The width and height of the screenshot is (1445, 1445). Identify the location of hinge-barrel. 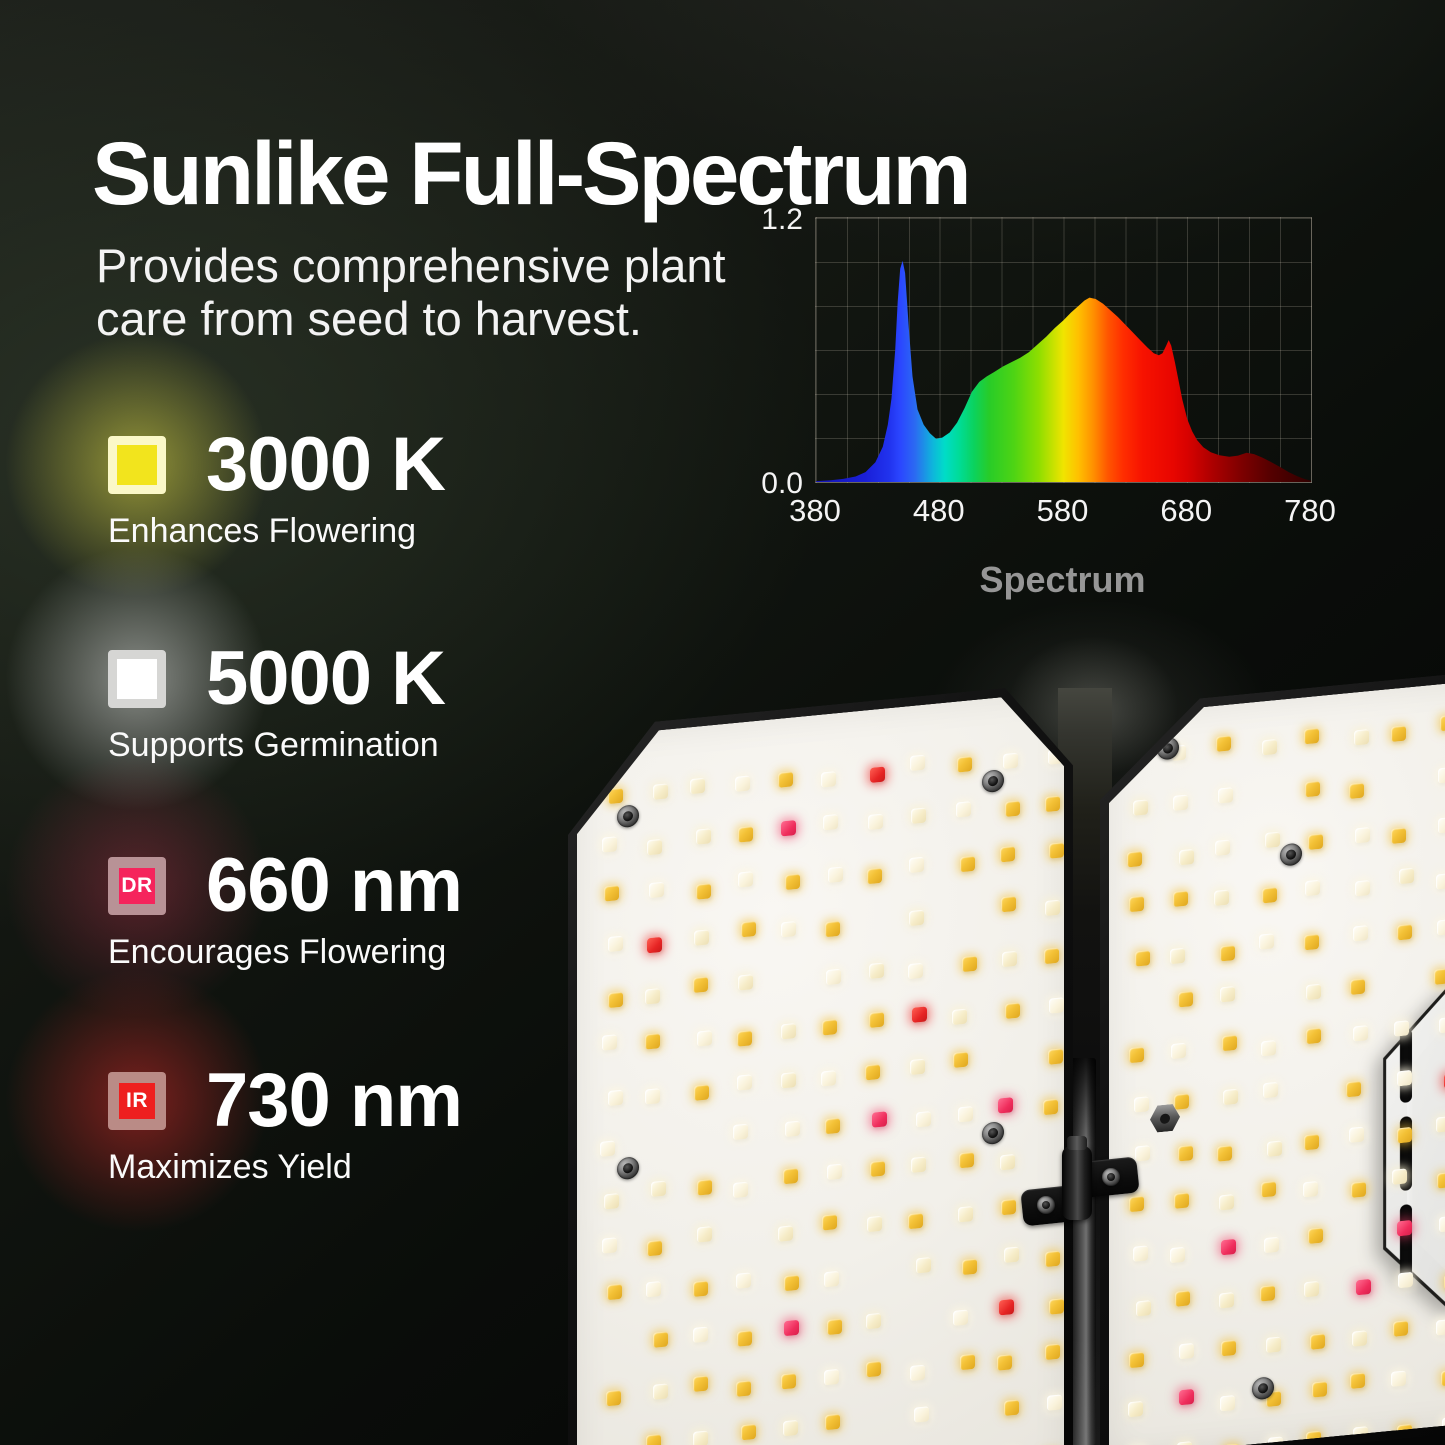
(1077, 1183).